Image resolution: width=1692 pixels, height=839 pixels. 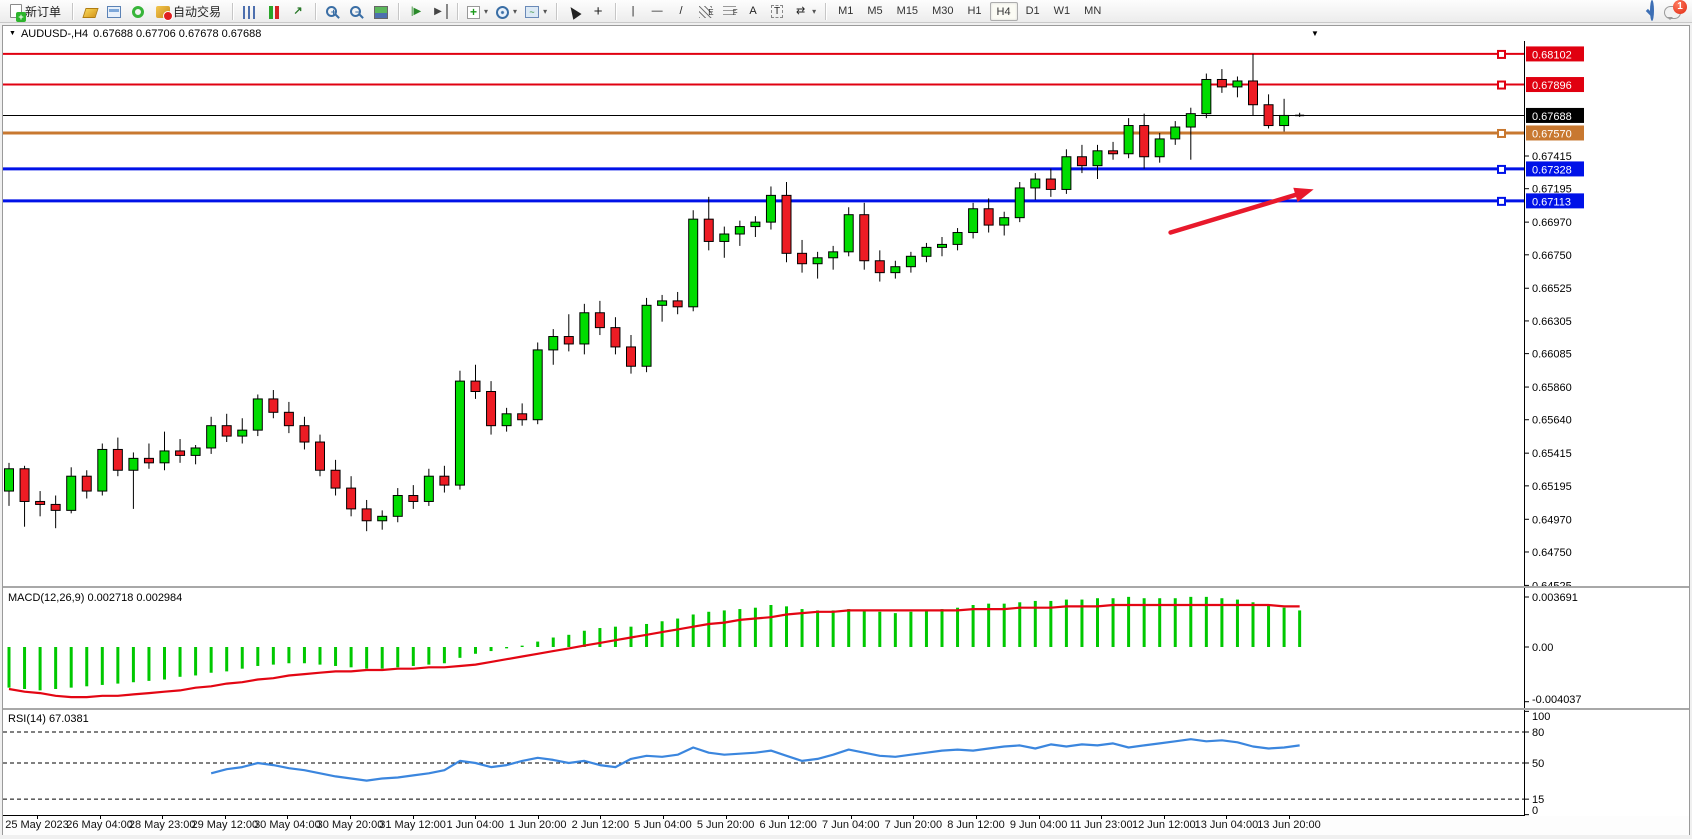 What do you see at coordinates (54, 33) in the screenshot?
I see `chart-symbol-title: AUDUSD-,H4` at bounding box center [54, 33].